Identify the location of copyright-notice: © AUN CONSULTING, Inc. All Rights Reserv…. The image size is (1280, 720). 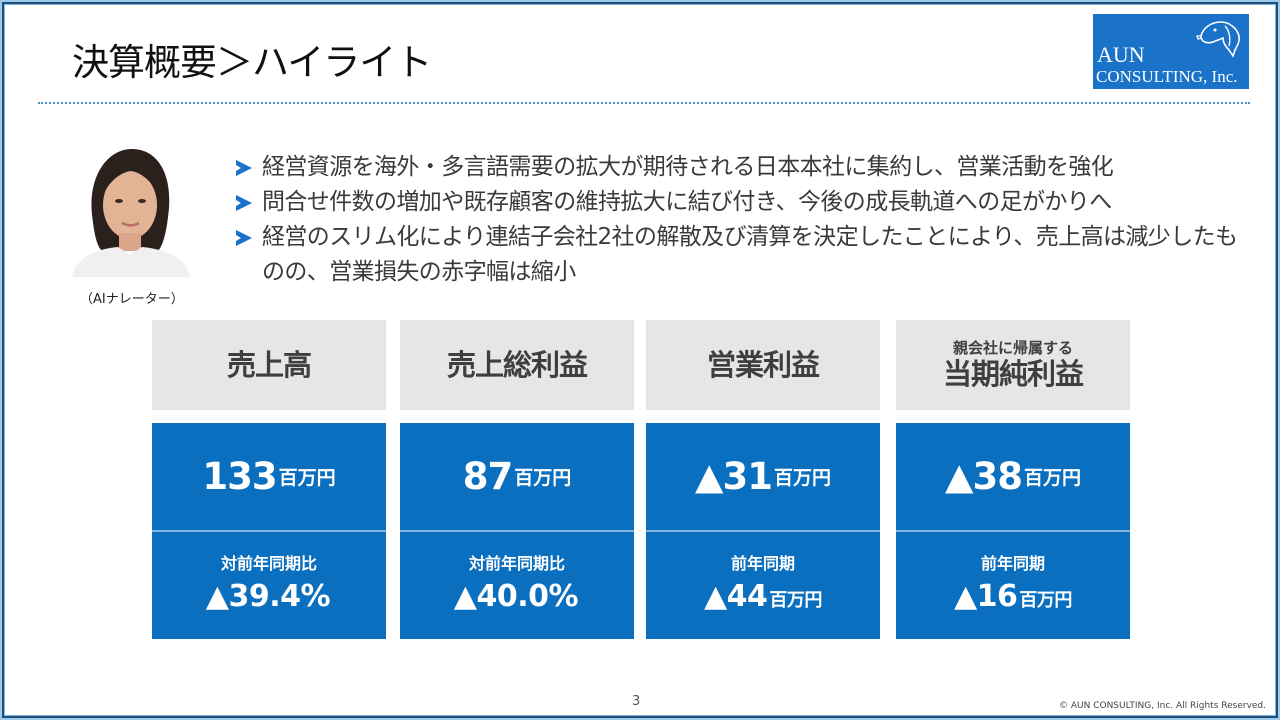
(1162, 706).